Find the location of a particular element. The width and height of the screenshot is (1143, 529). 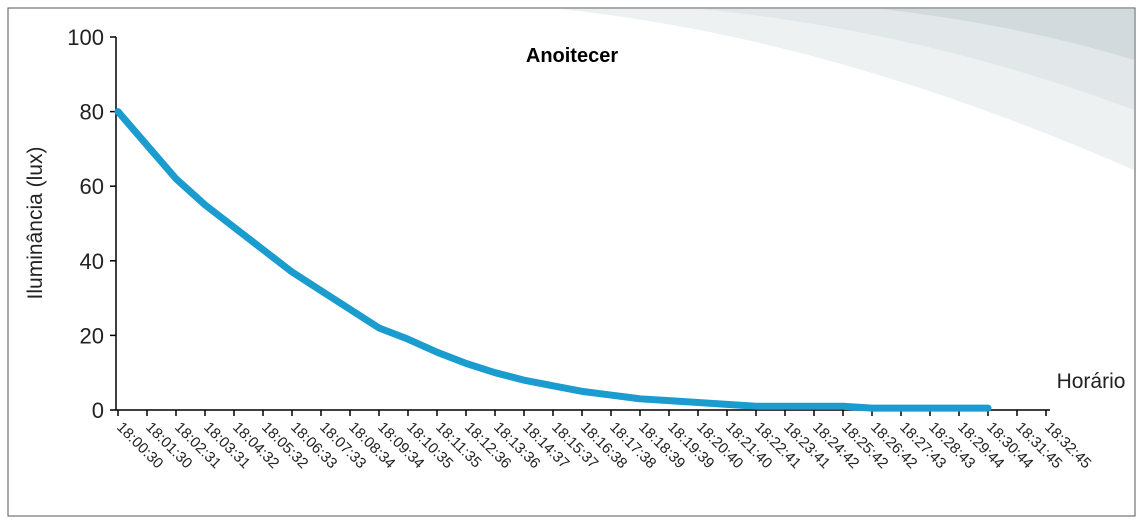

y-tick-label: 40 is located at coordinates (92, 261).